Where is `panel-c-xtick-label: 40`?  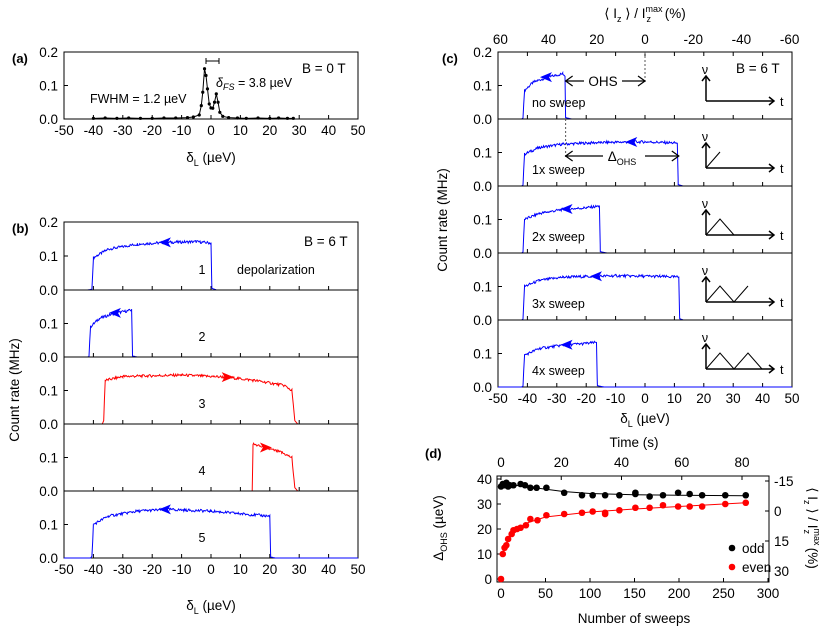 panel-c-xtick-label: 40 is located at coordinates (762, 398).